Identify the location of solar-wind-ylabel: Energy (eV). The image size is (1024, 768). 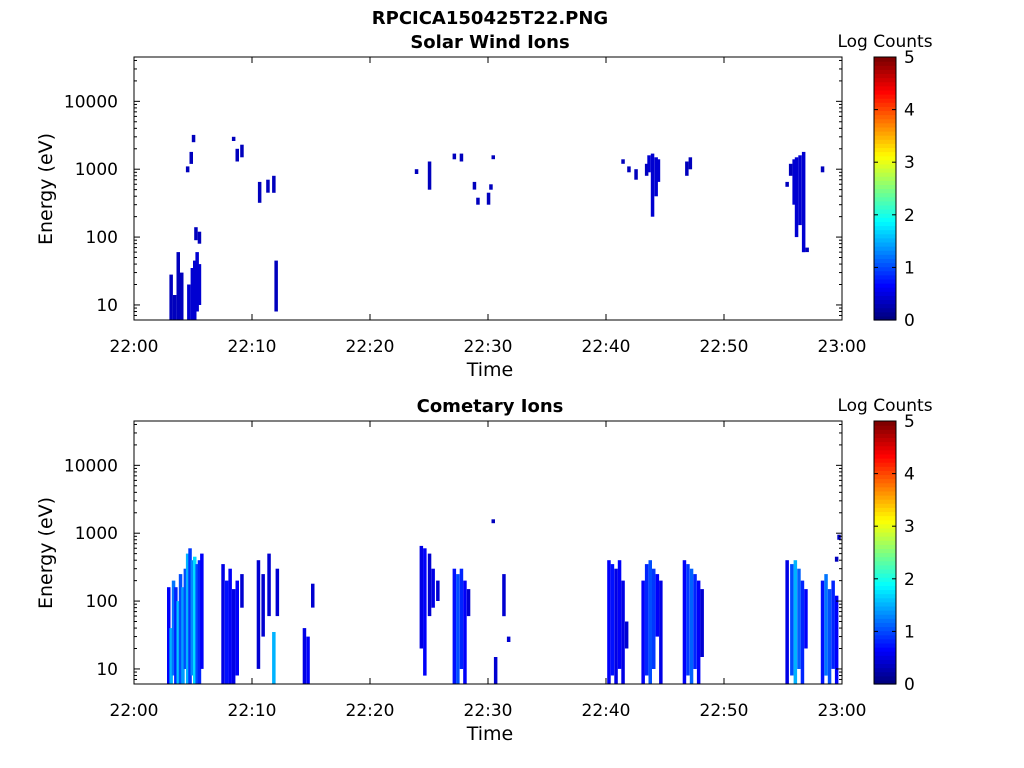
(46, 189).